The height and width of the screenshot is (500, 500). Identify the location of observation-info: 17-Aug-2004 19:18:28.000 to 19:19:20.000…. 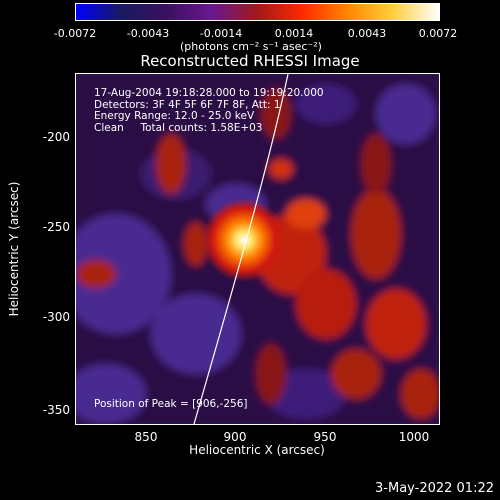
(209, 110).